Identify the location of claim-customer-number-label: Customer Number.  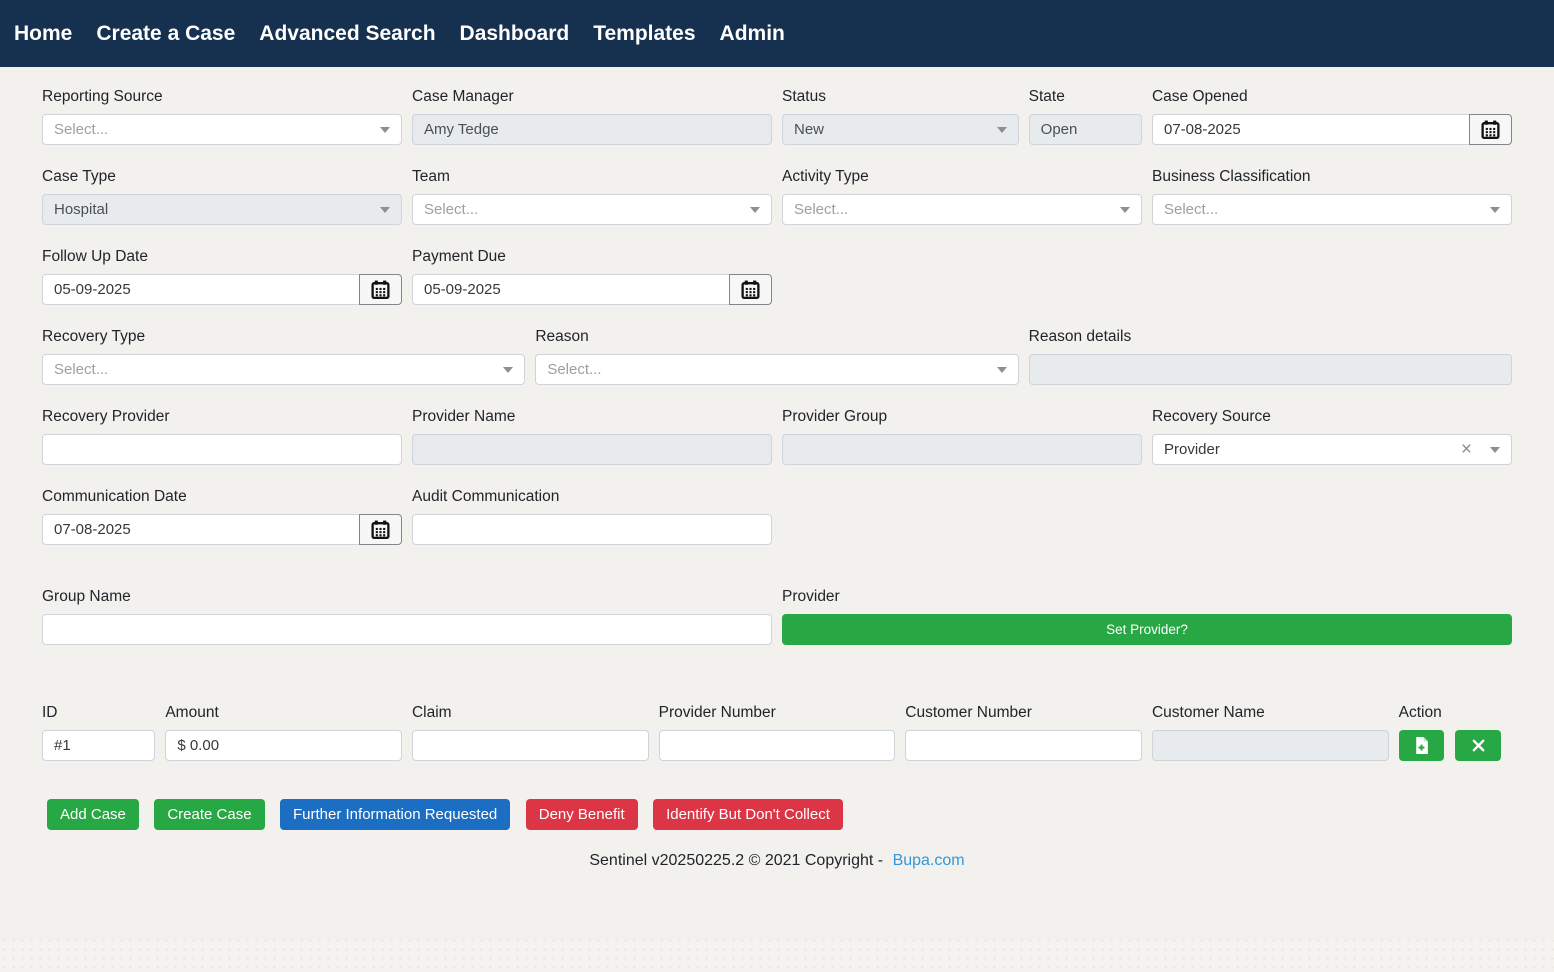
(968, 712).